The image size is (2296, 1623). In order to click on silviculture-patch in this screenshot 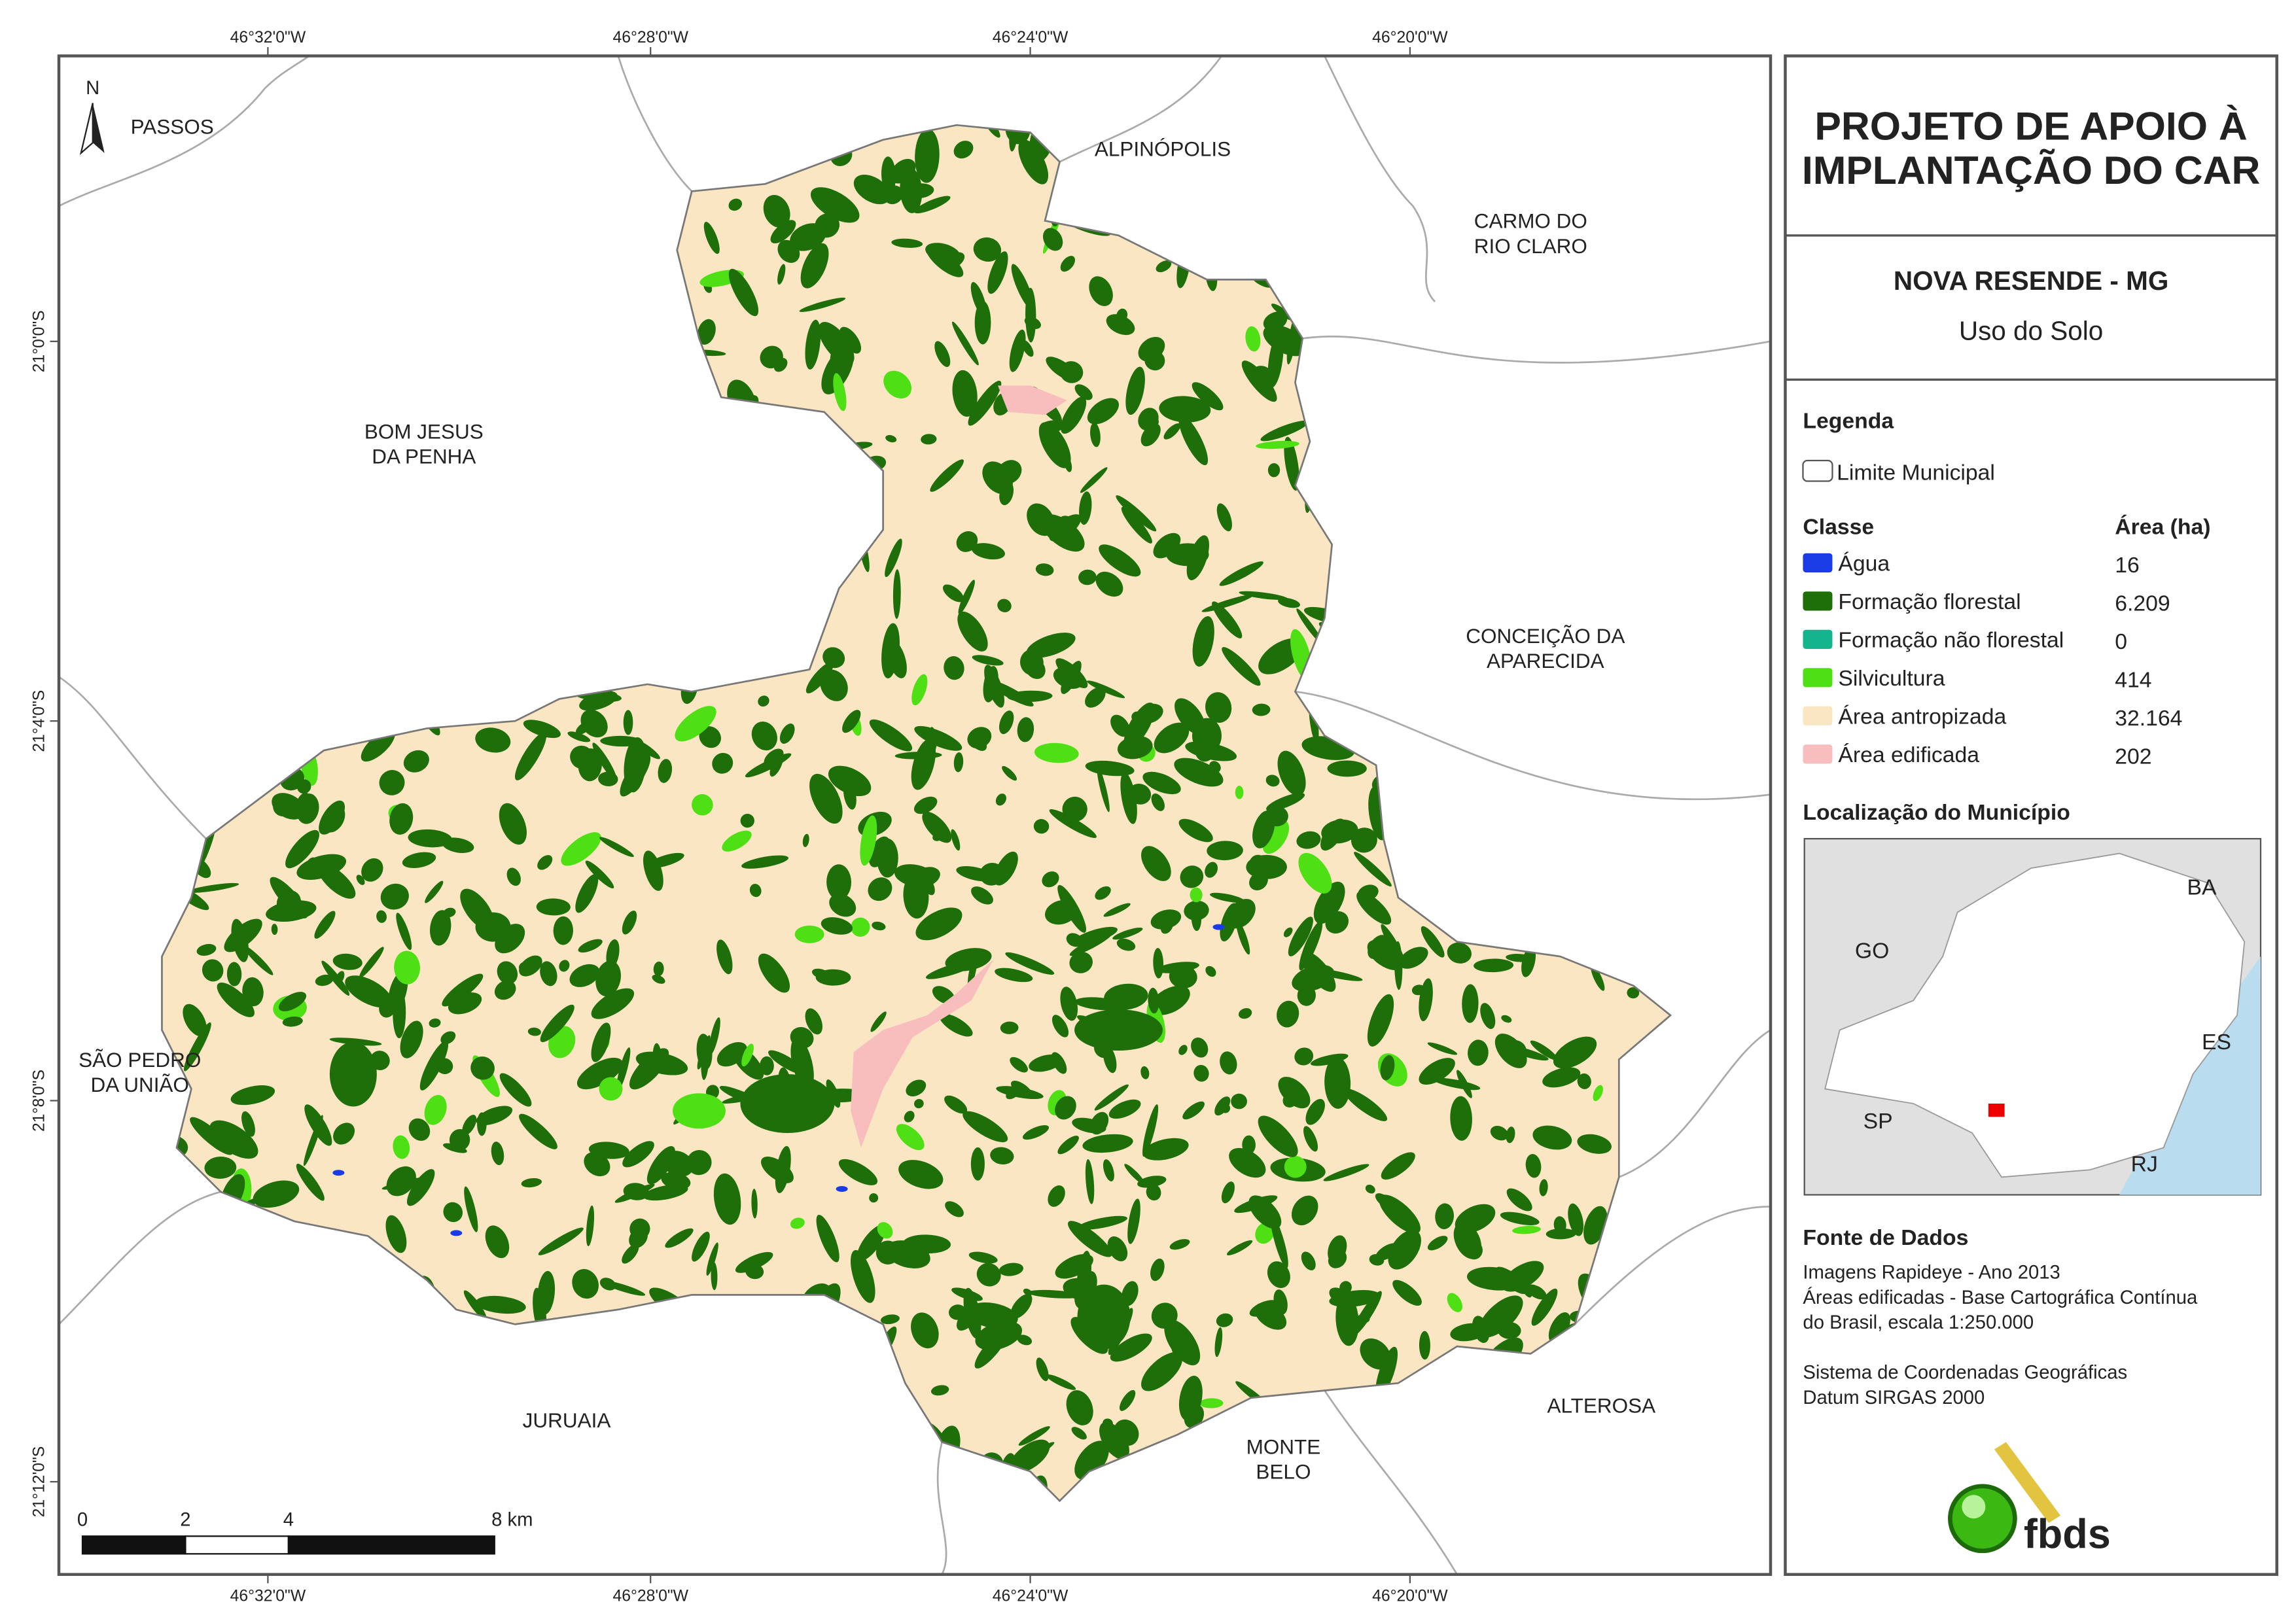, I will do `click(699, 1111)`.